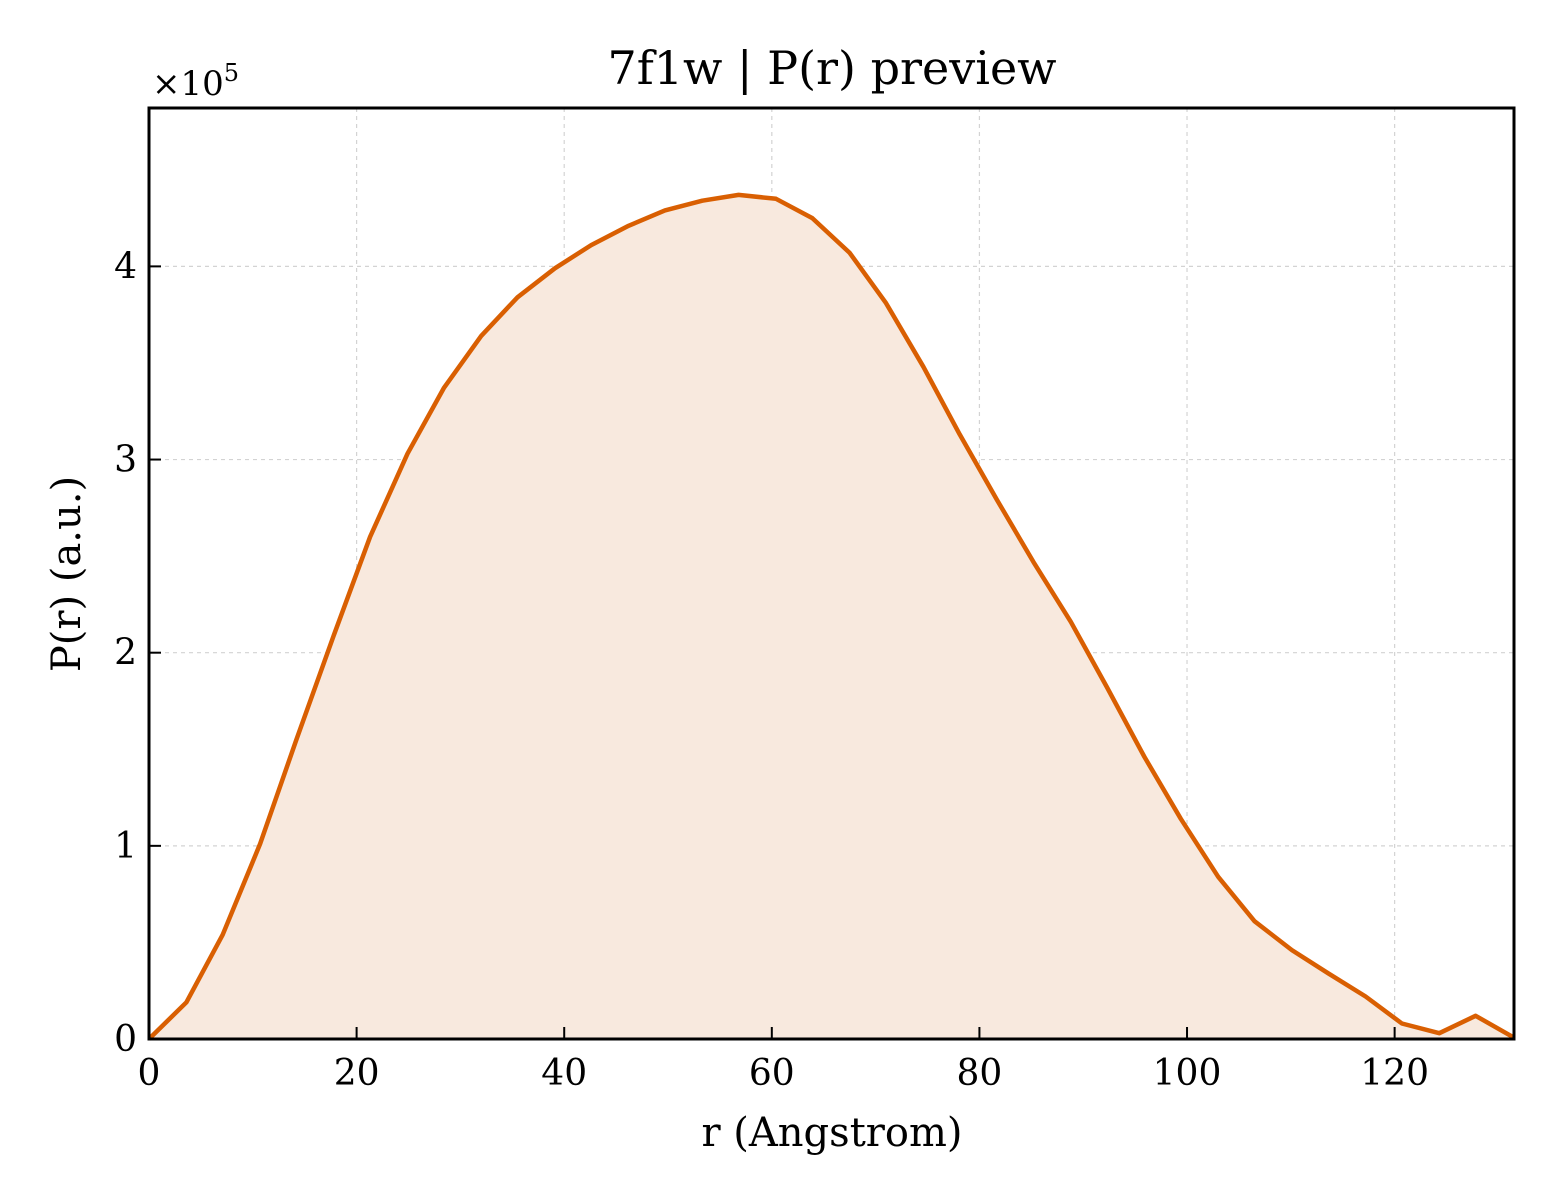 The image size is (1560, 1200). I want to click on y-offset-label: ×10⁵, so click(195, 81).